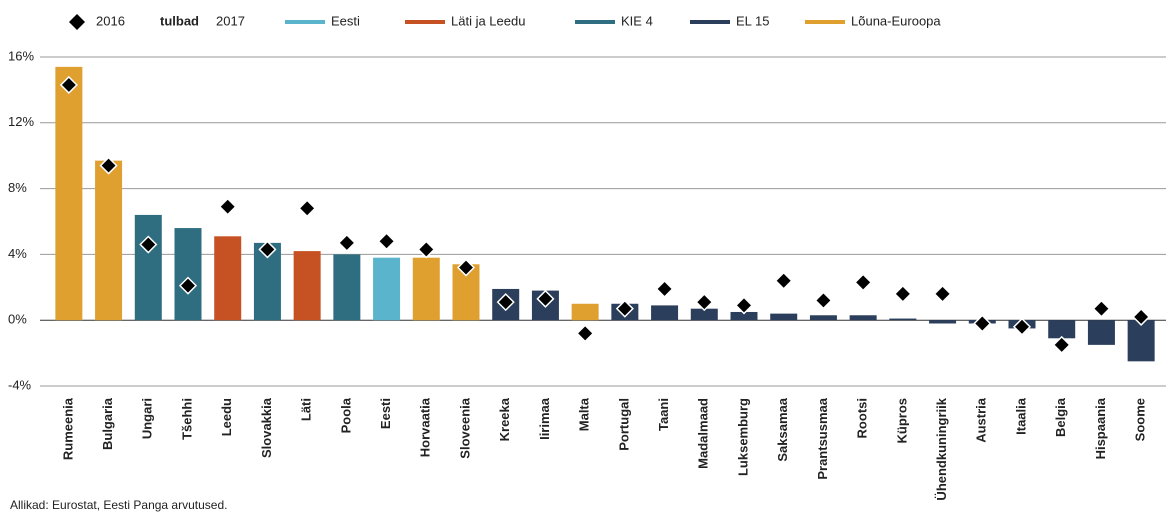 This screenshot has height=519, width=1166. I want to click on x-tick-label: Iirimaa, so click(544, 418).